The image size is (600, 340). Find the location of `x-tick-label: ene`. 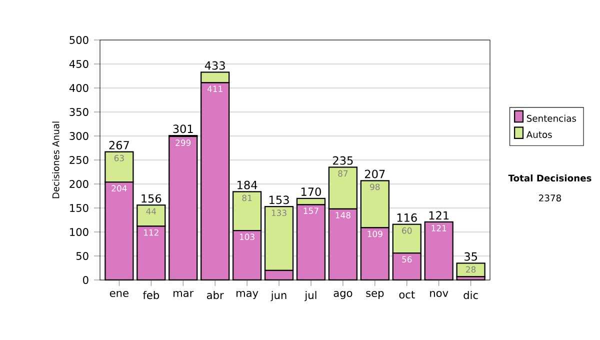

x-tick-label: ene is located at coordinates (119, 294).